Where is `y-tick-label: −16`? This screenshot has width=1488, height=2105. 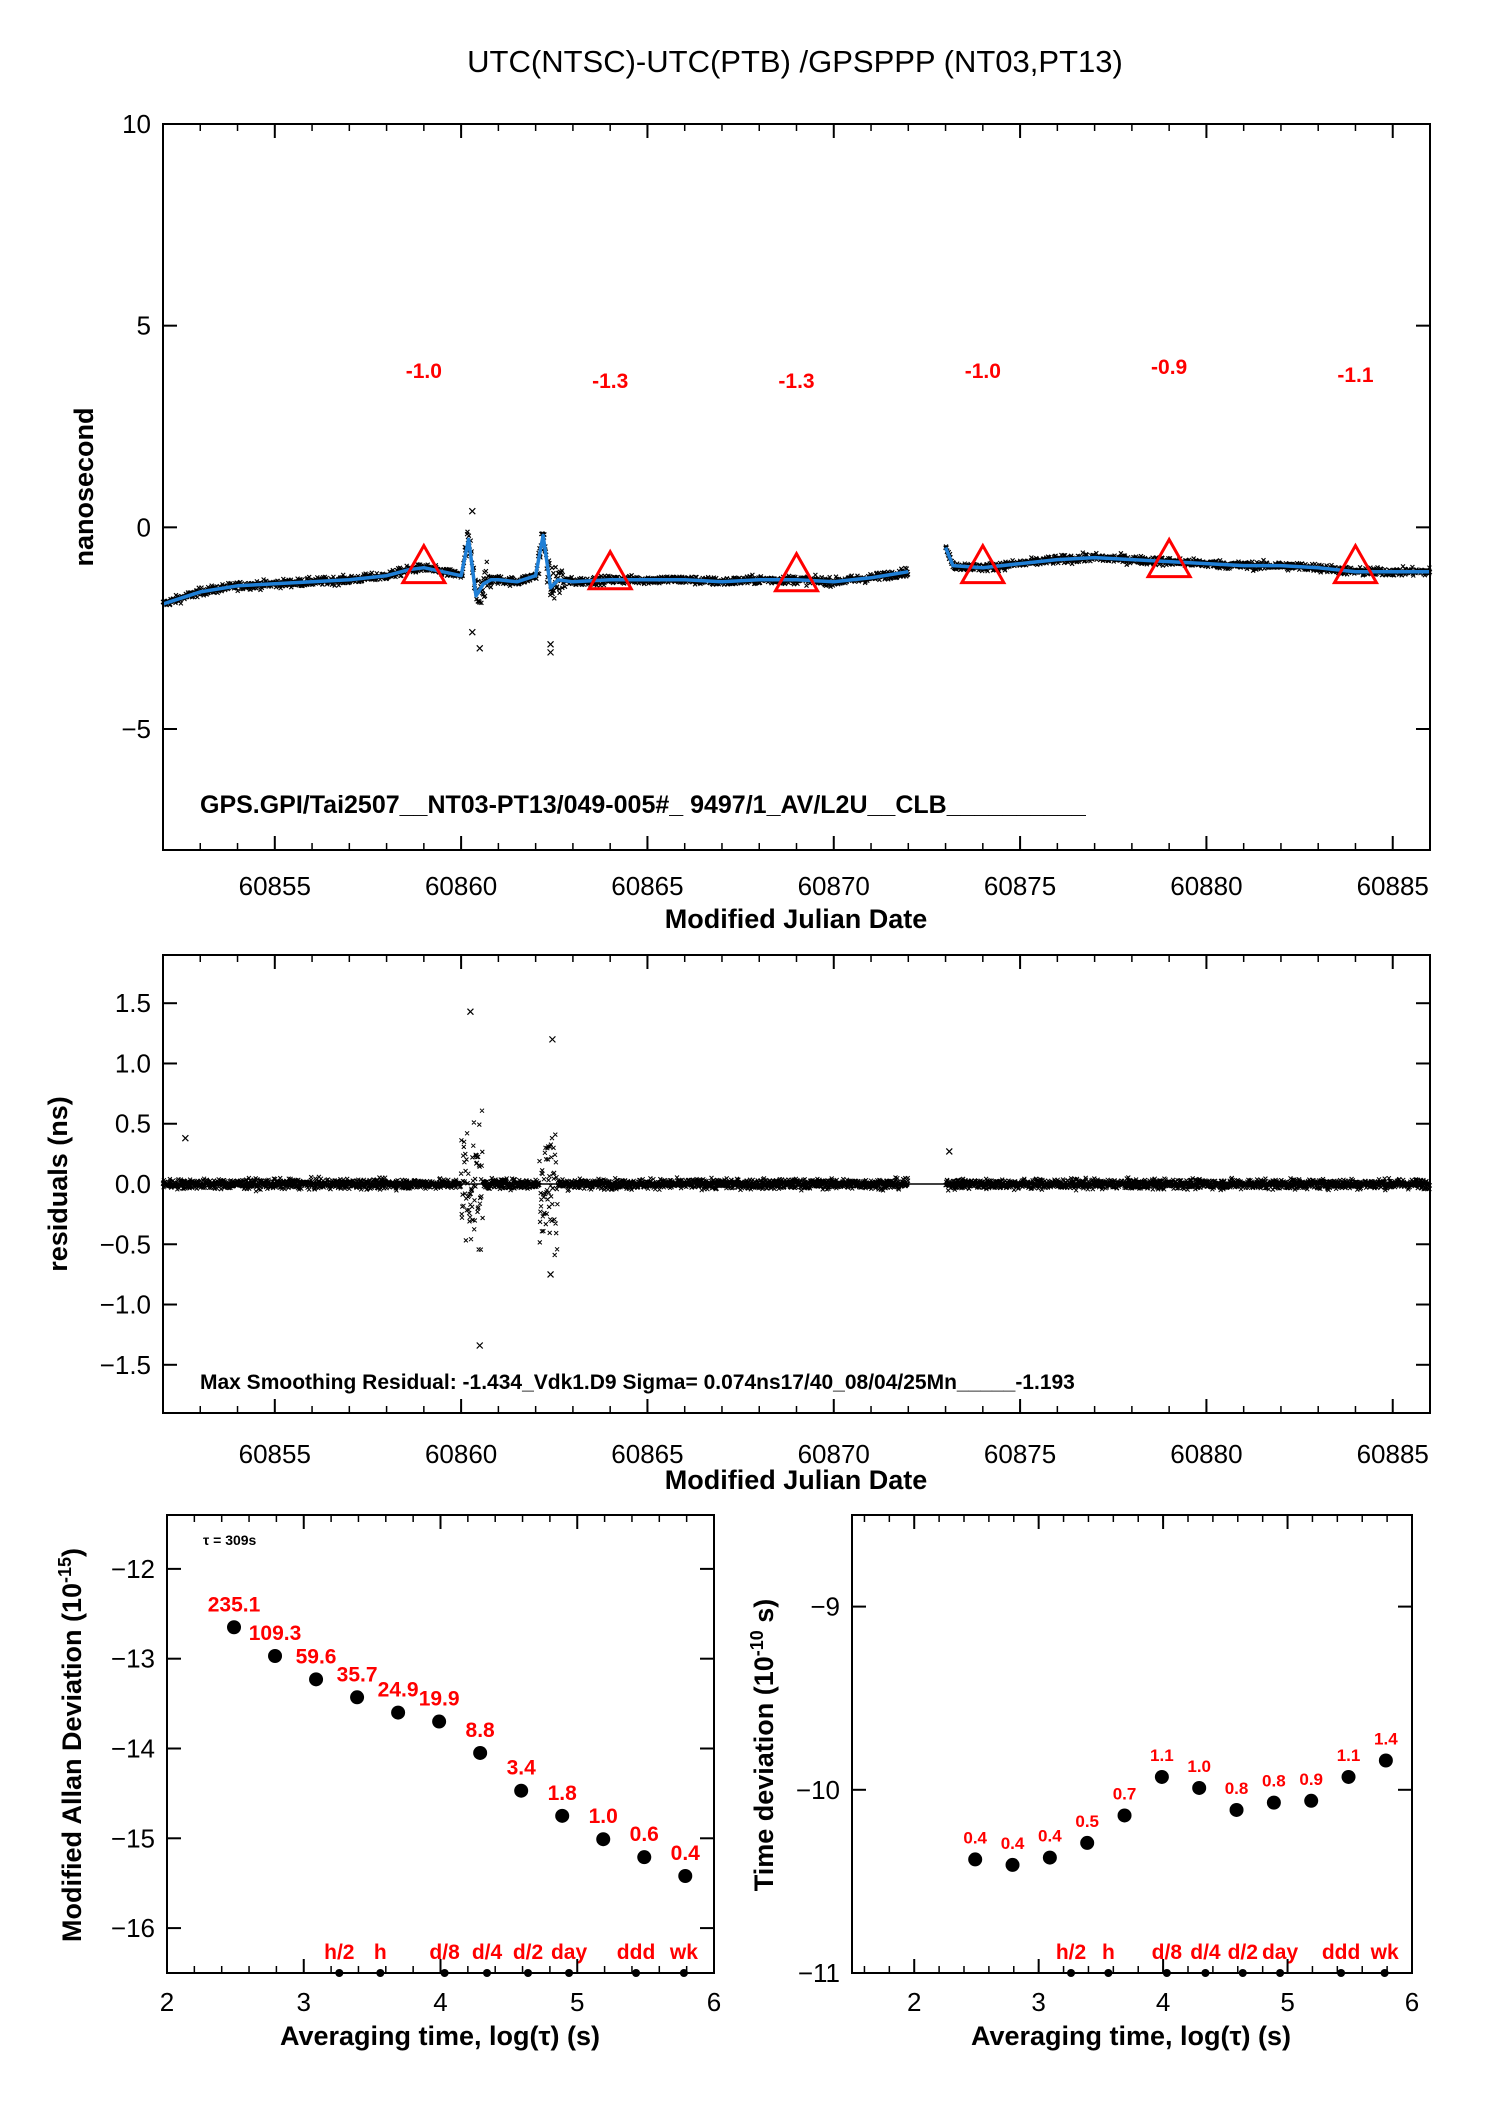
y-tick-label: −16 is located at coordinates (133, 1928).